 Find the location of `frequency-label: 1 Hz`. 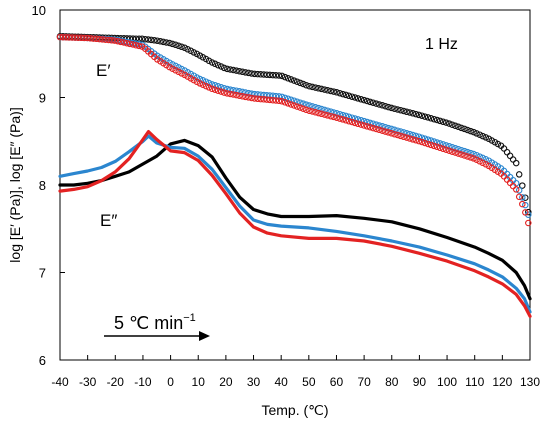

frequency-label: 1 Hz is located at coordinates (441, 44).